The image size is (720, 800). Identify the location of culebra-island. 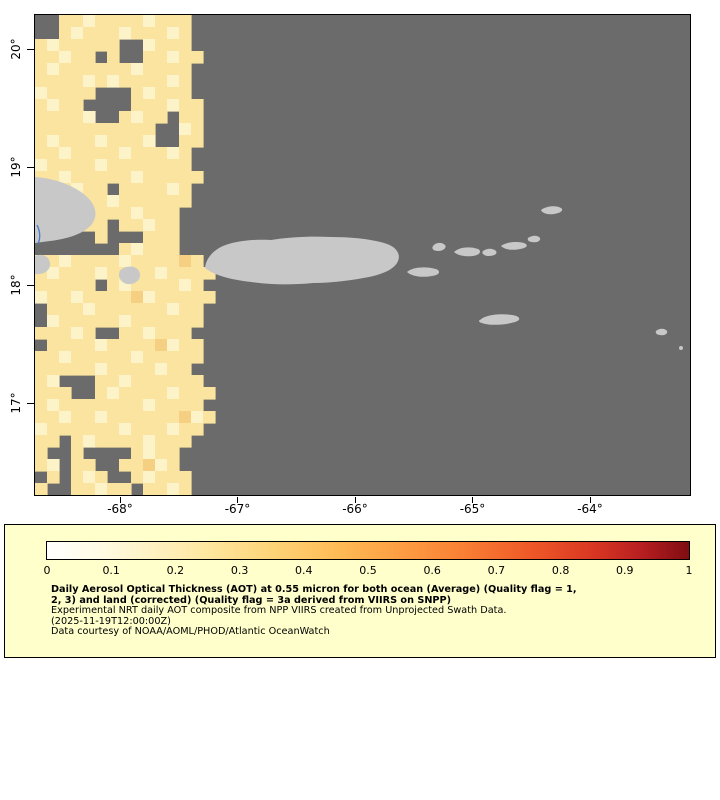
(439, 246).